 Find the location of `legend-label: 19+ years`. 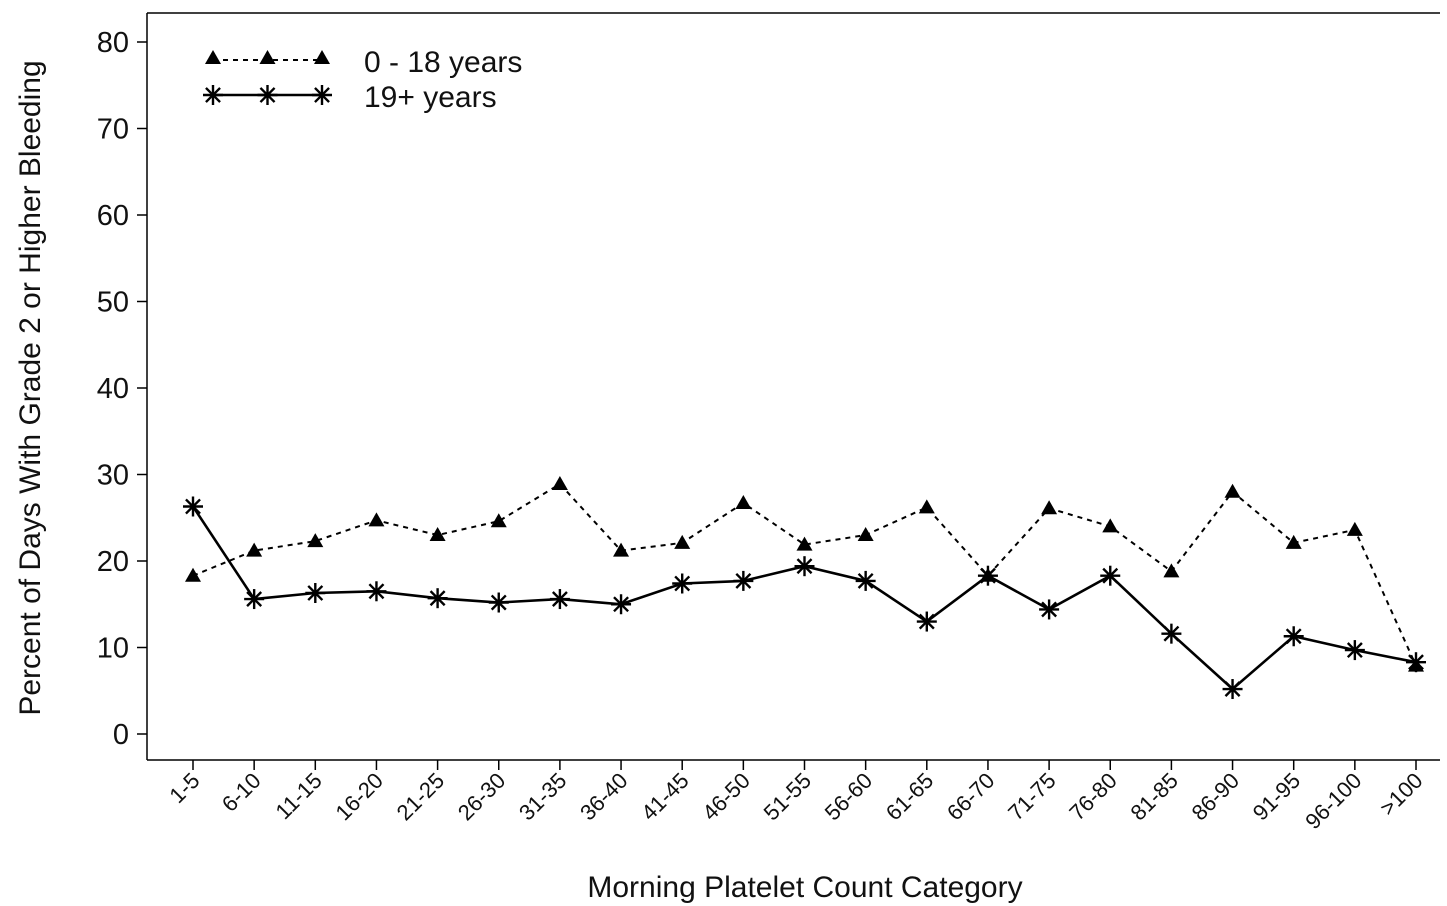

legend-label: 19+ years is located at coordinates (430, 97).